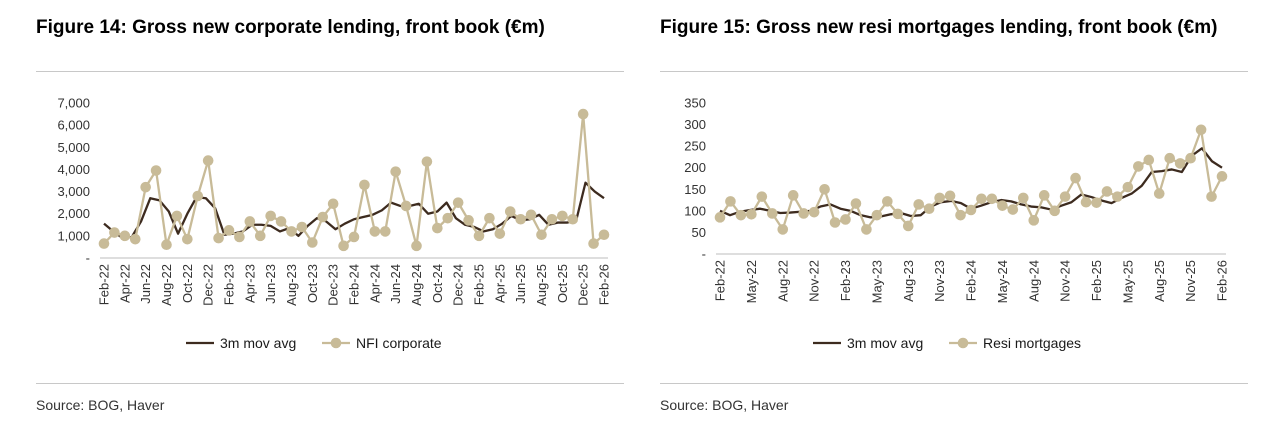  What do you see at coordinates (229, 284) in the screenshot?
I see `x-tick-label: Feb-23` at bounding box center [229, 284].